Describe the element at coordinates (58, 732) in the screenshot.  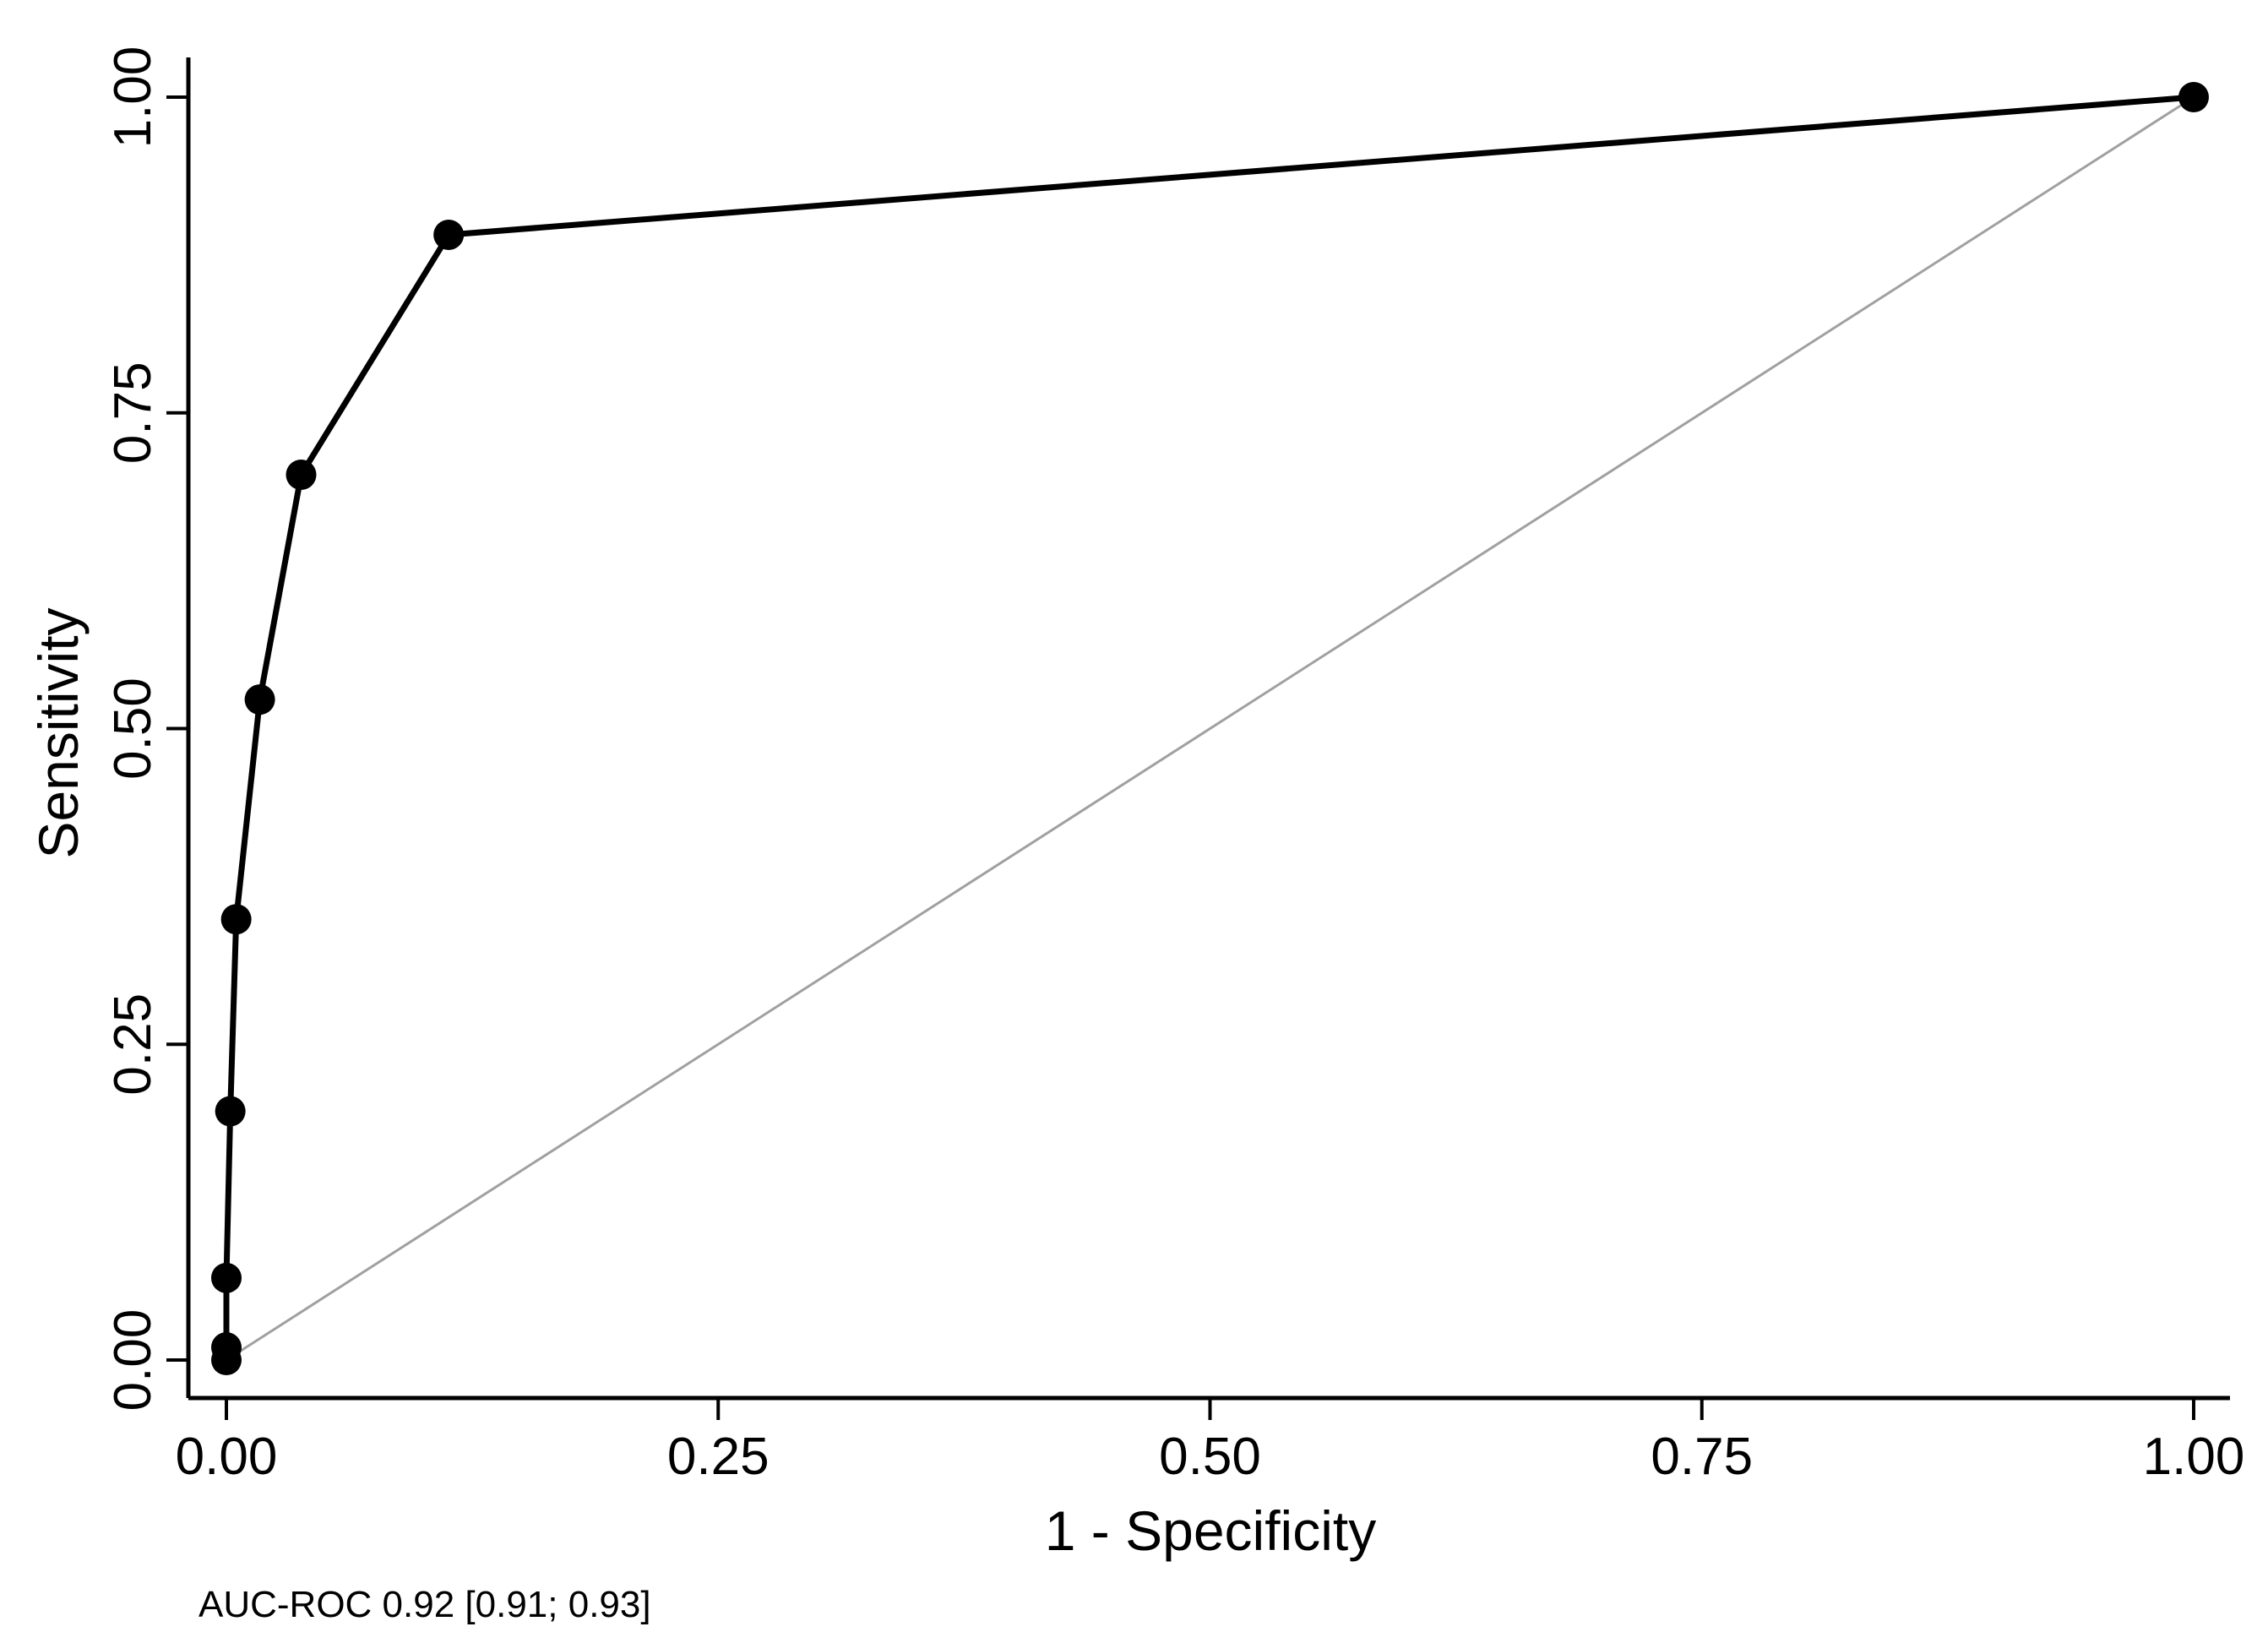
I see `y-axis-title: Sensitivity` at that location.